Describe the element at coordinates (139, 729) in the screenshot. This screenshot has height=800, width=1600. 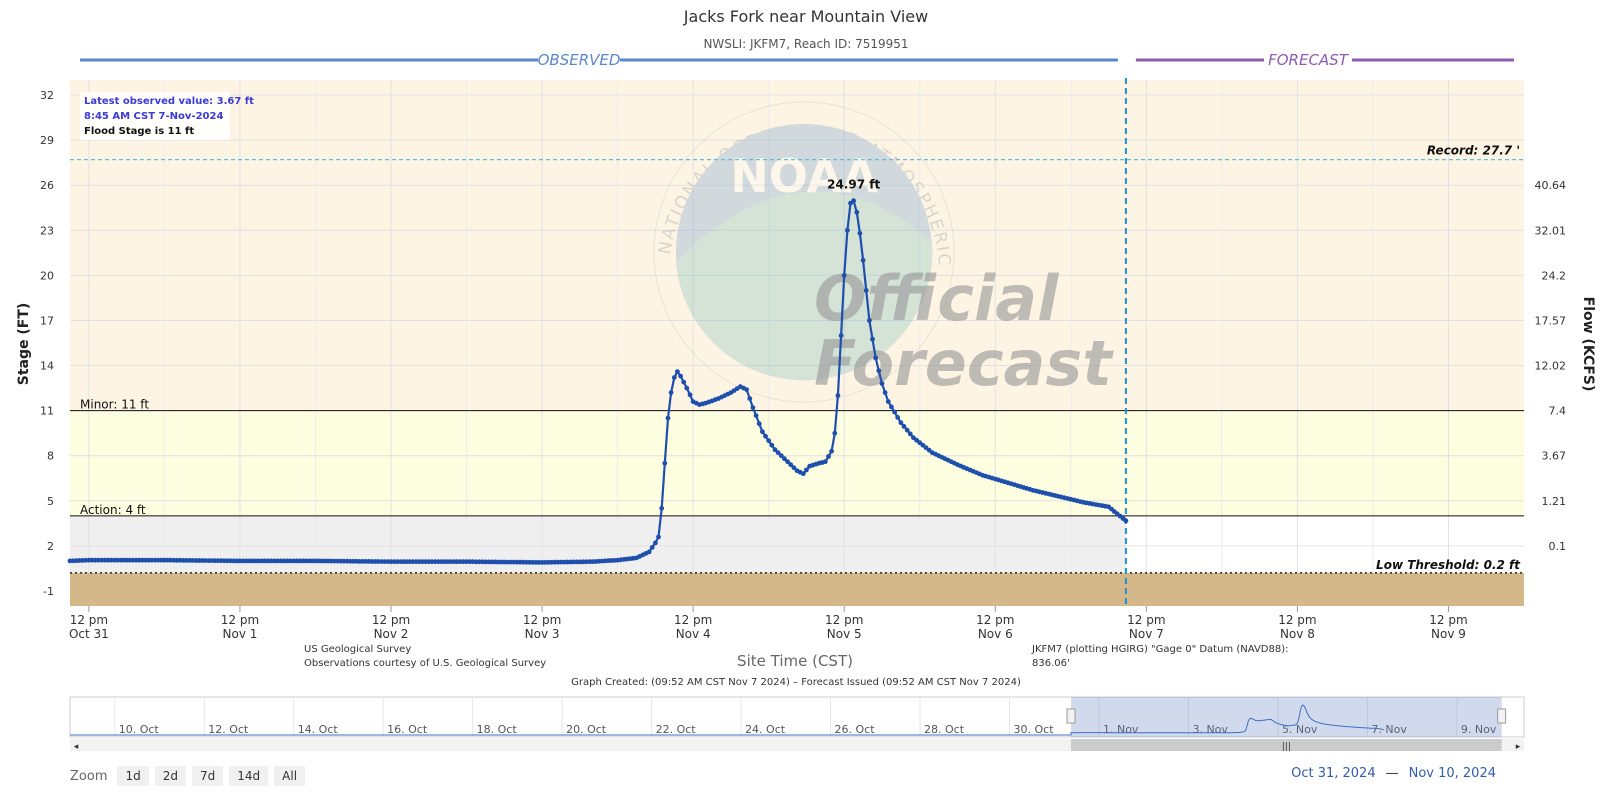
I see `navigator-label: 10. Oct` at that location.